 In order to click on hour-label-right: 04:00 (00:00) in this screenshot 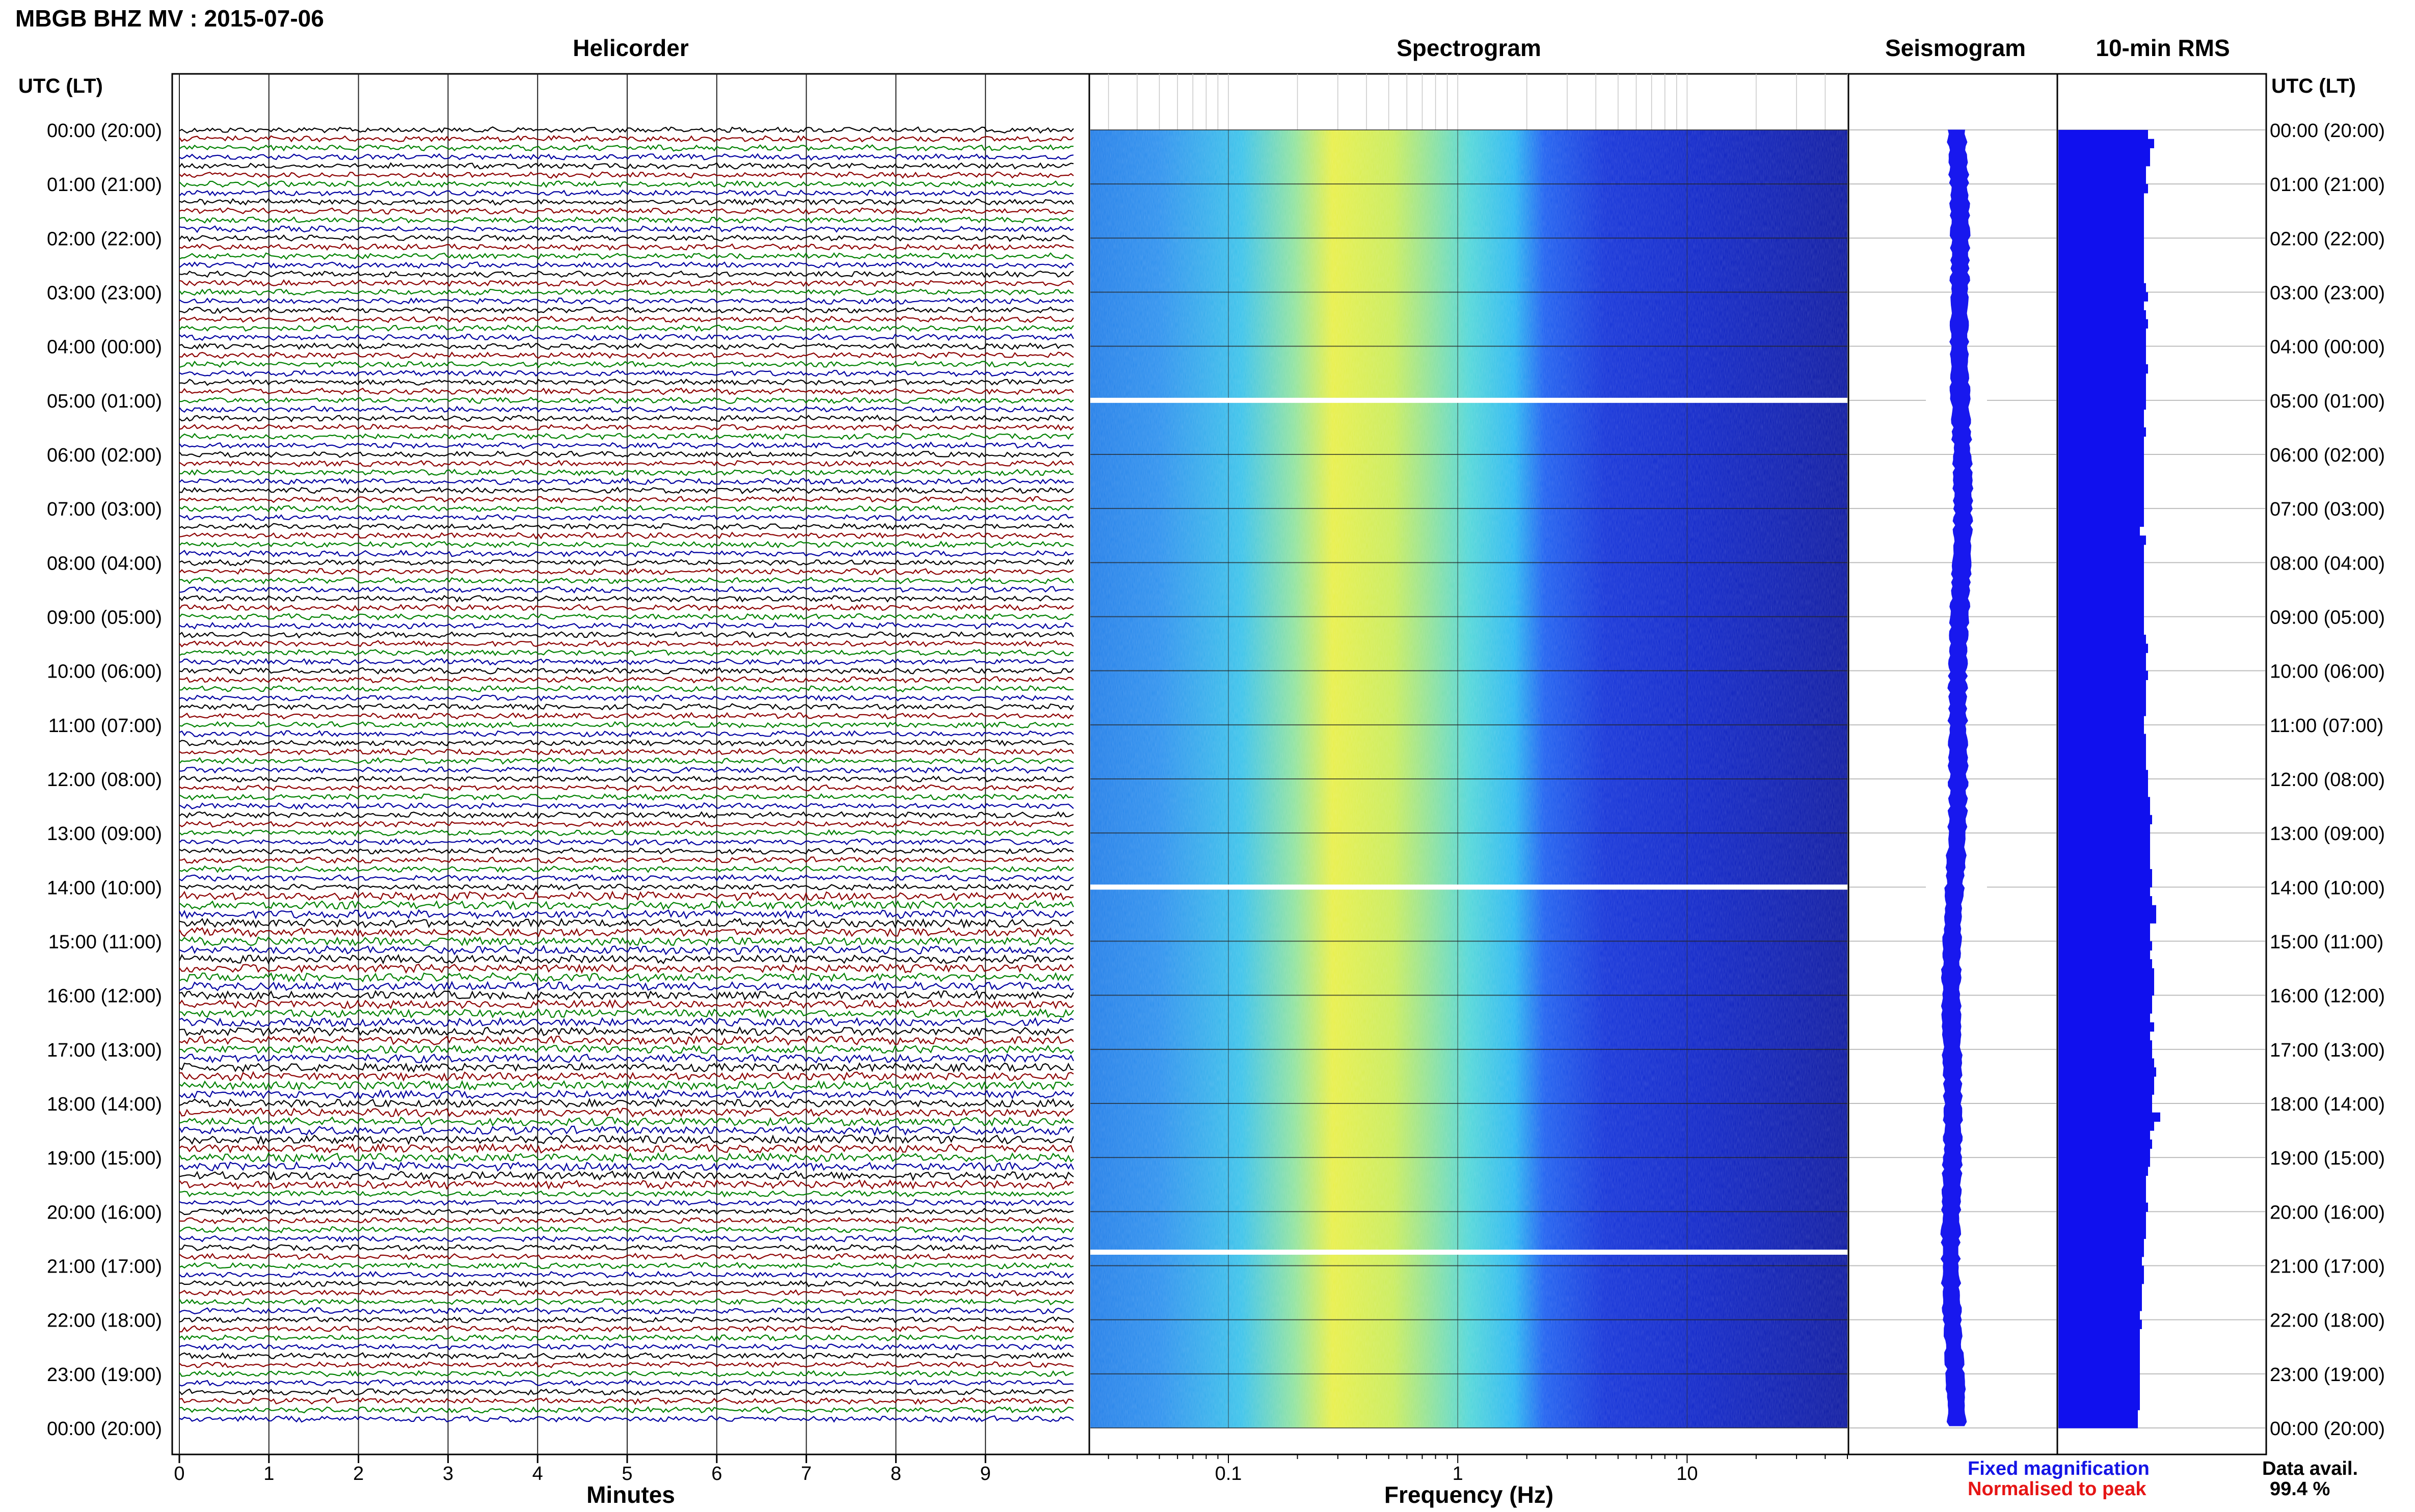, I will do `click(2327, 347)`.